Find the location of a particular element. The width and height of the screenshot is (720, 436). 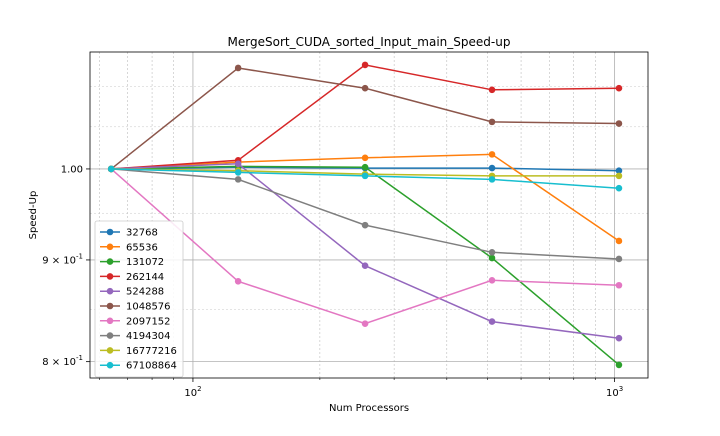

legend-label: 2097152 is located at coordinates (148, 321).